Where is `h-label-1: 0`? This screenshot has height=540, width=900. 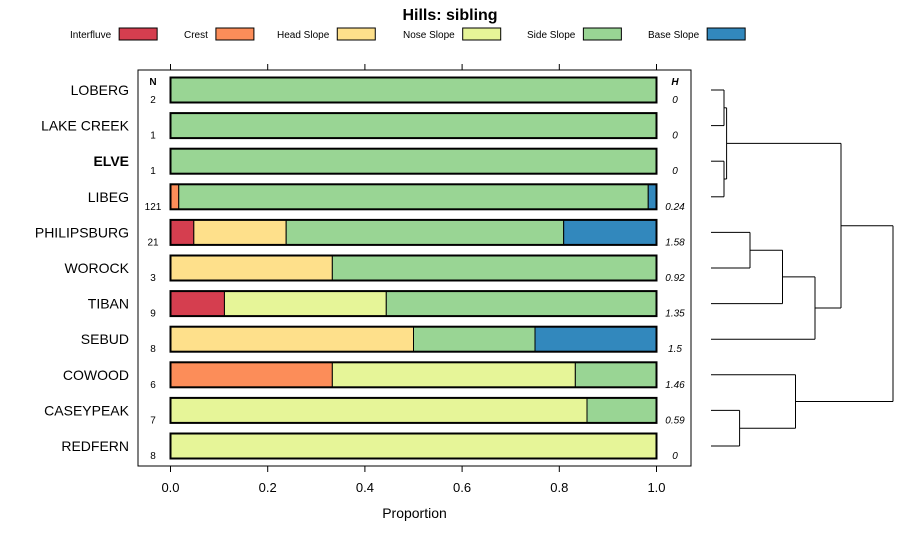
h-label-1: 0 is located at coordinates (675, 136).